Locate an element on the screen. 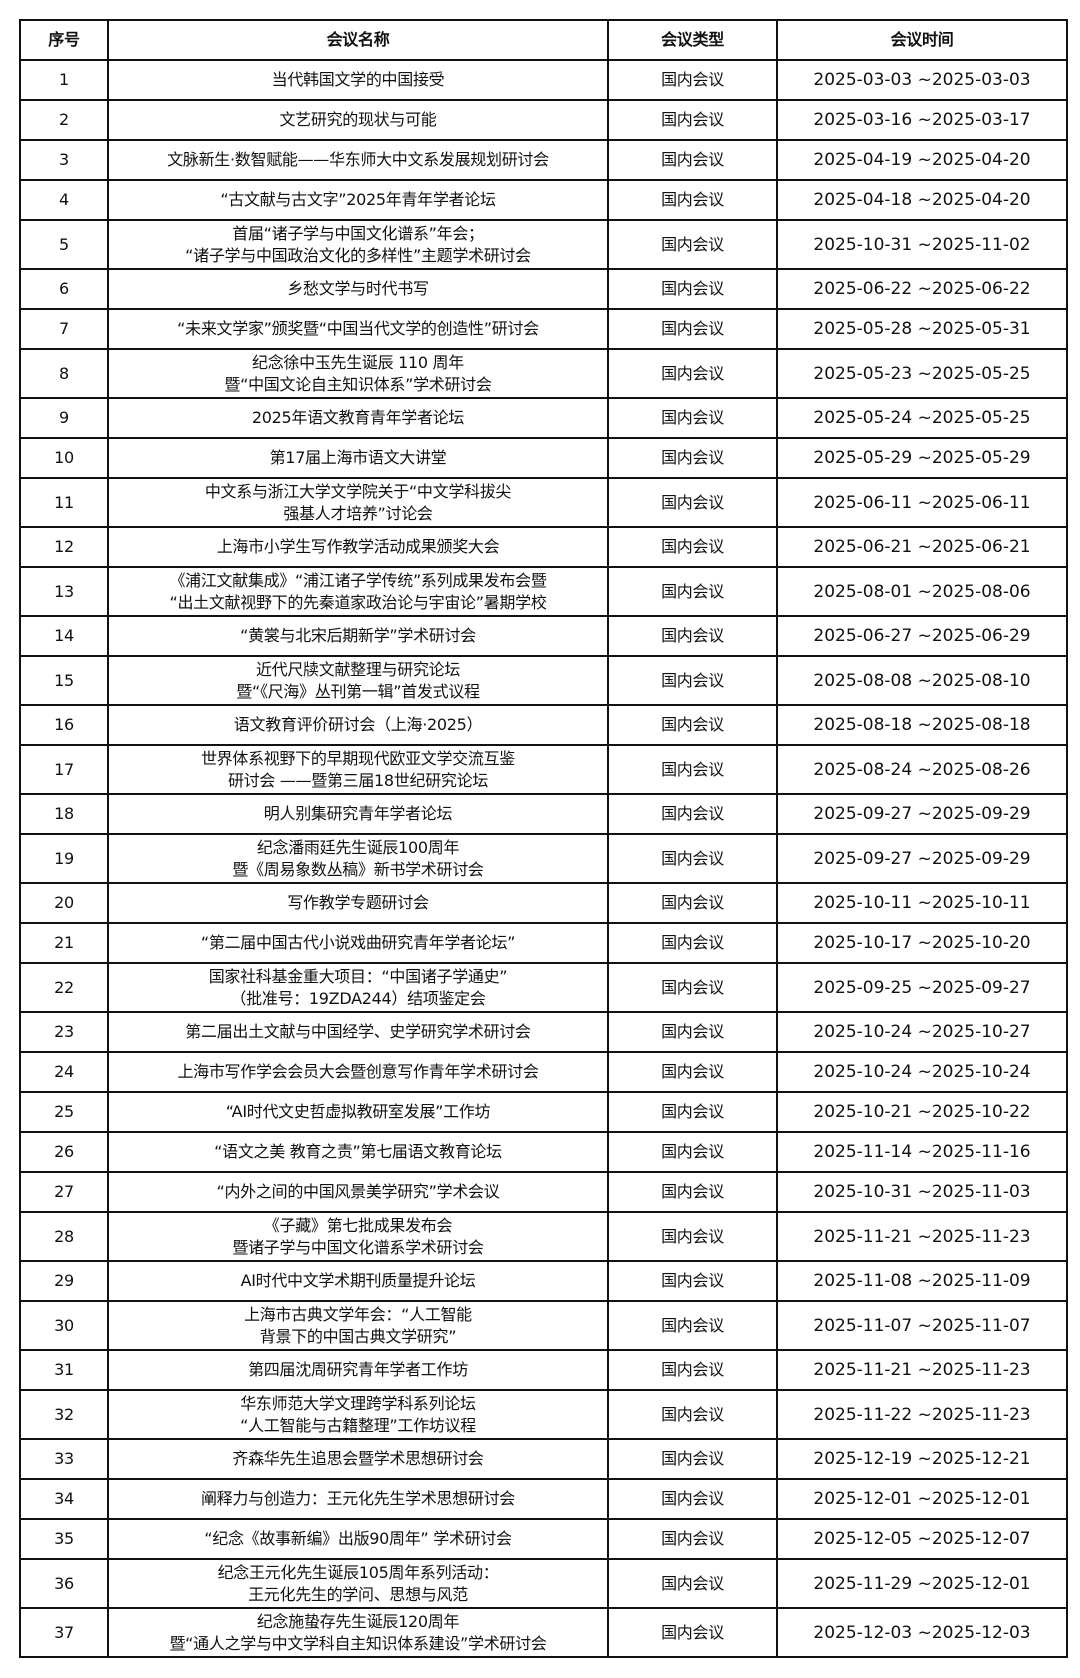 This screenshot has width=1080, height=1678. name-line: 乡愁文学与时代书写 is located at coordinates (358, 288).